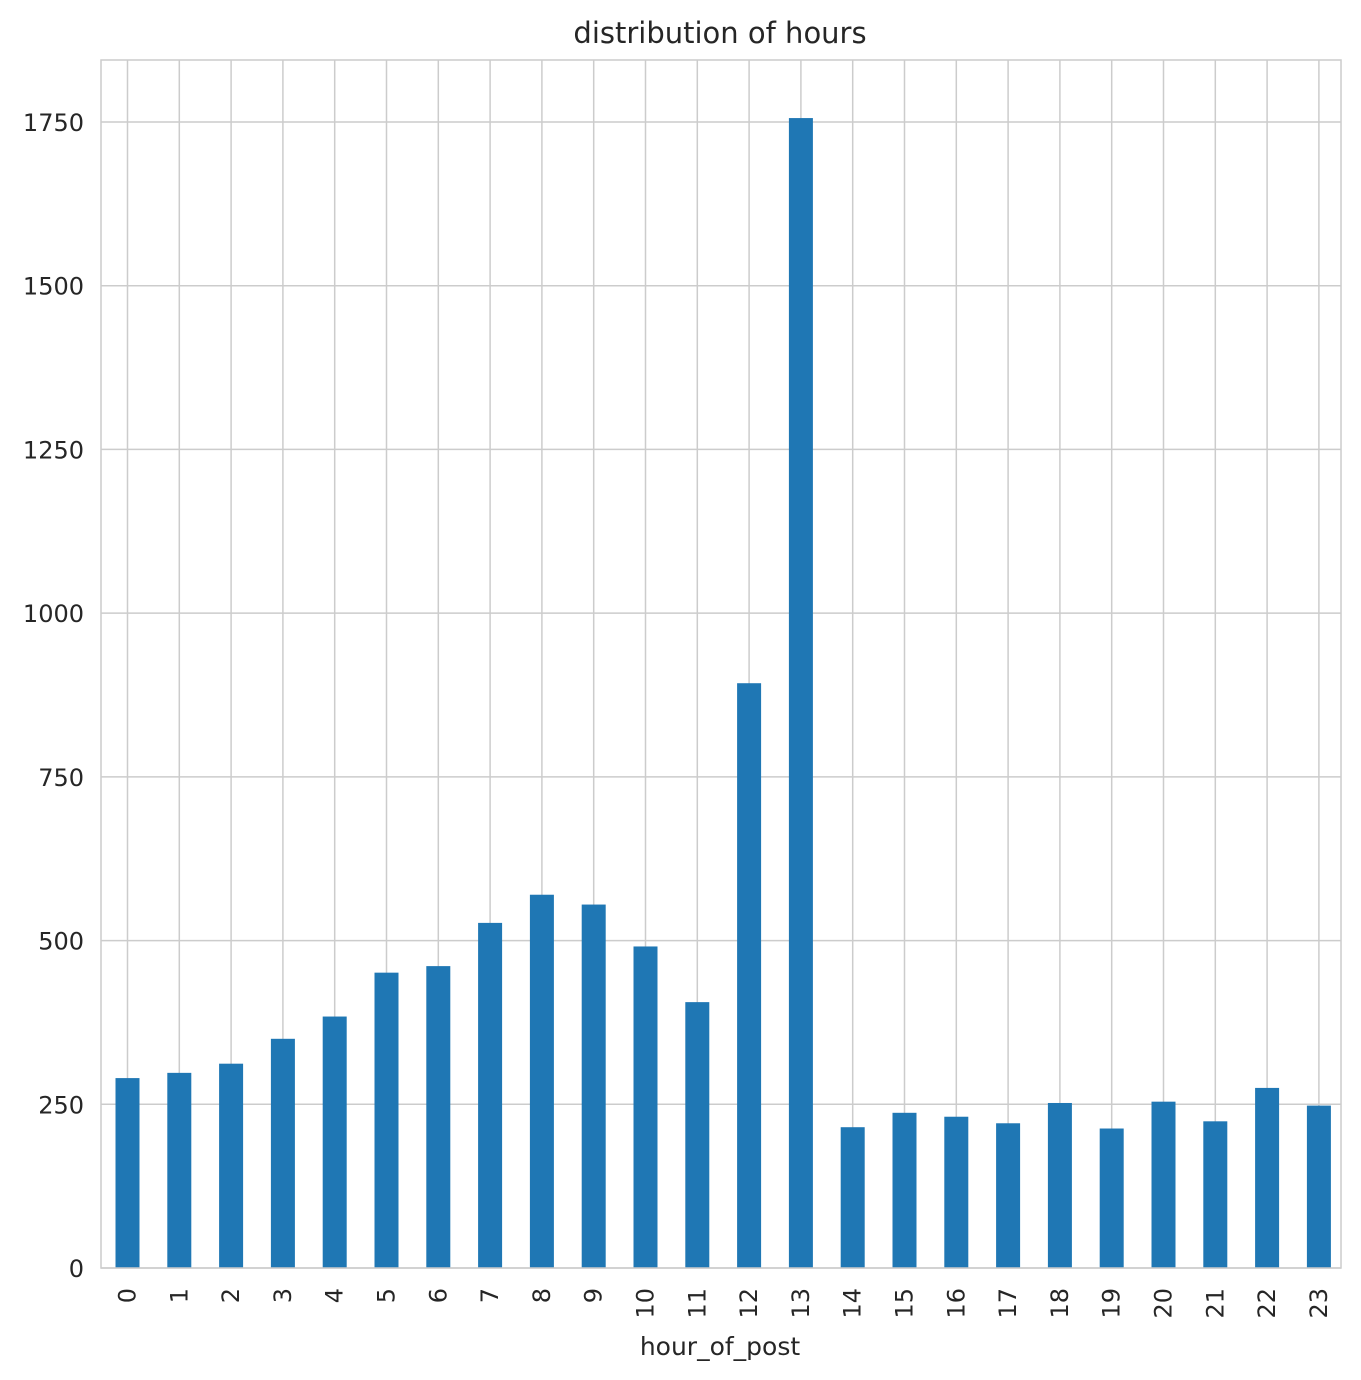 The image size is (1361, 1380). What do you see at coordinates (723, 1303) in the screenshot?
I see `x-tick-labels: 0 1 2 3 4 5 6 7 8 9 10 11 12 13 14 15 16 17 18 19 20 21 22 23` at bounding box center [723, 1303].